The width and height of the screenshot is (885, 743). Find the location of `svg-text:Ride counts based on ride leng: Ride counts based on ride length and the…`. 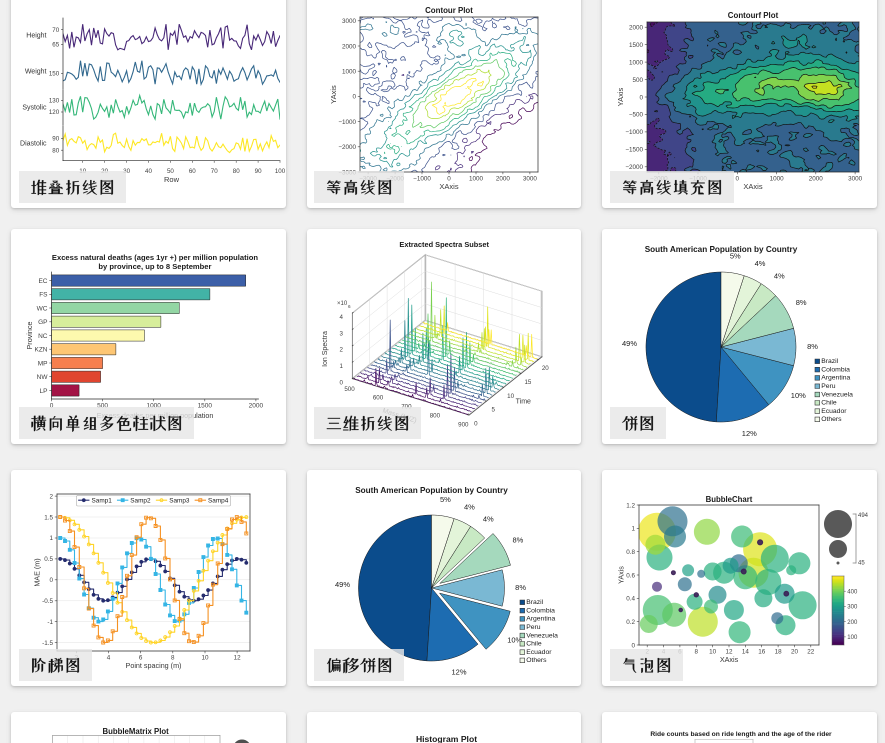

svg-text:Ride counts based on ride leng: Ride counts based on ride length and the… is located at coordinates (741, 734).